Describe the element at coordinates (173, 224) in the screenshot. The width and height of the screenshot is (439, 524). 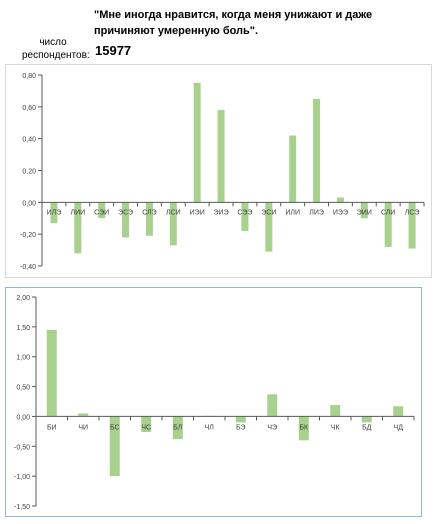
I see `bar-ЛСИ` at that location.